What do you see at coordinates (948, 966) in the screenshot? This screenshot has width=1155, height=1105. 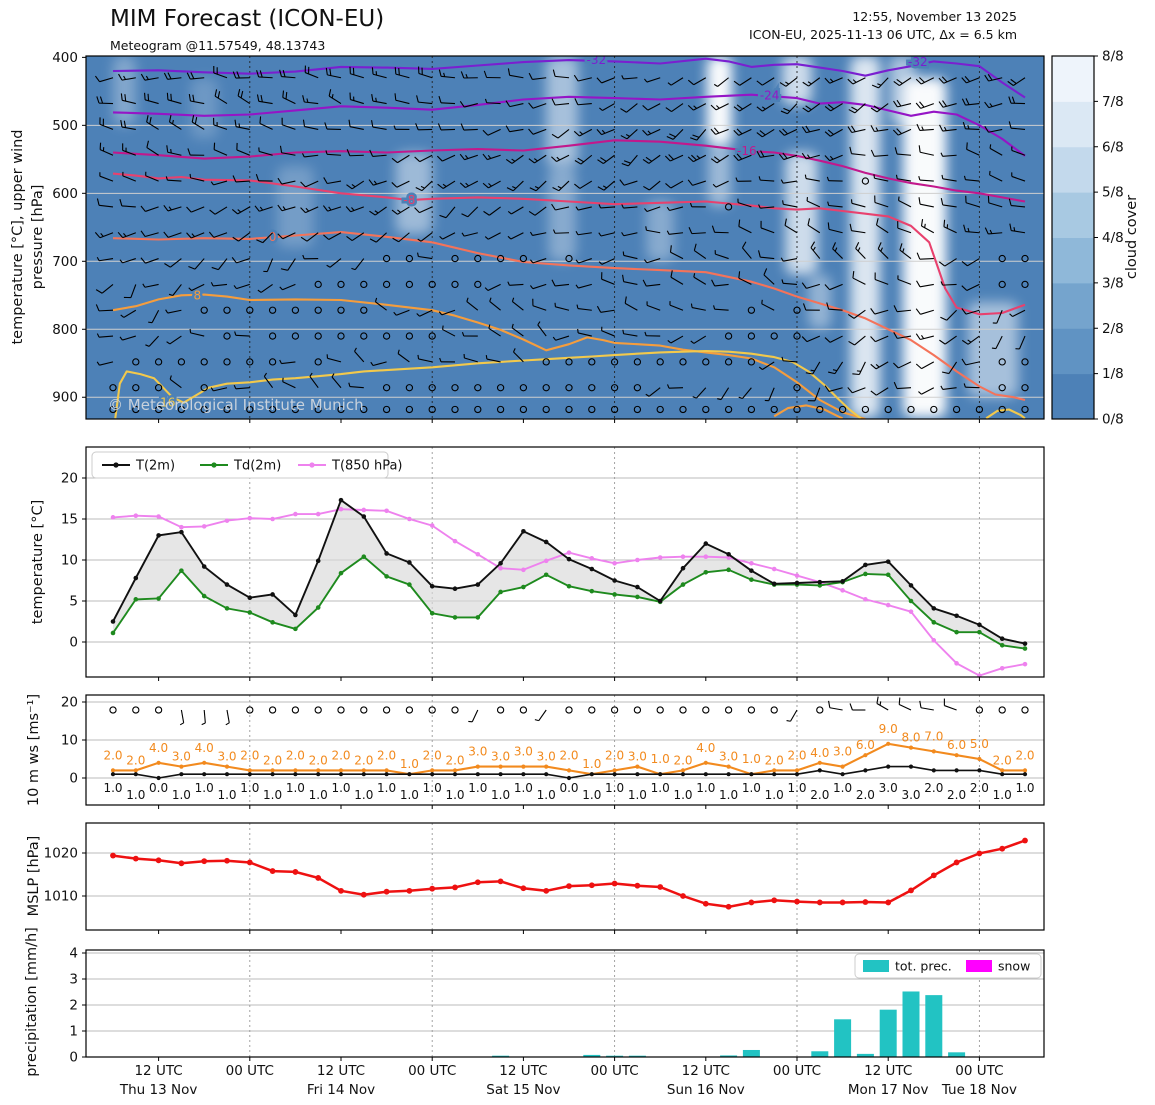 I see `precip-legend: tot. prec. snow` at bounding box center [948, 966].